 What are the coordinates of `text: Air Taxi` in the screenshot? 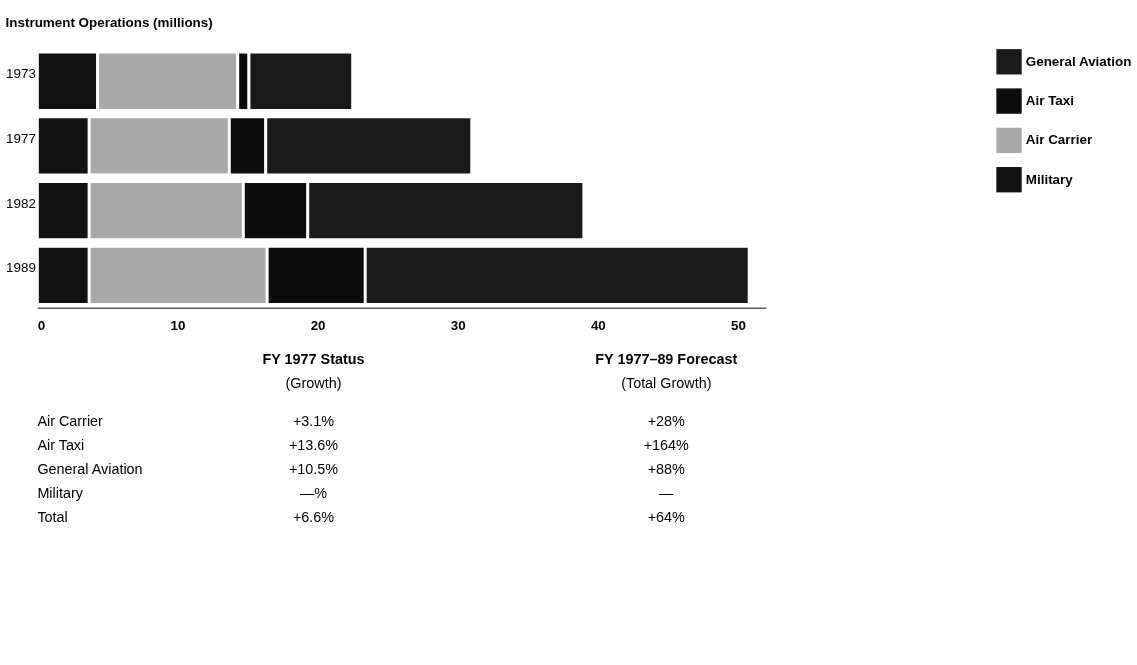 It's located at (61, 445).